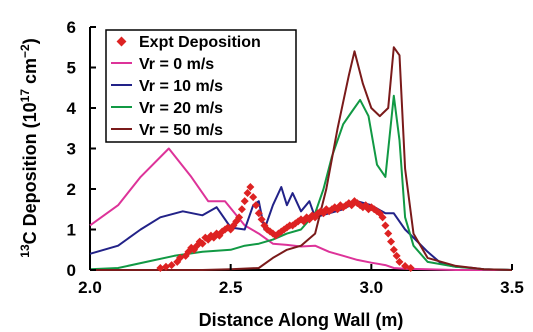 Image resolution: width=533 pixels, height=332 pixels. What do you see at coordinates (71, 27) in the screenshot?
I see `y-tick-label-6: 6` at bounding box center [71, 27].